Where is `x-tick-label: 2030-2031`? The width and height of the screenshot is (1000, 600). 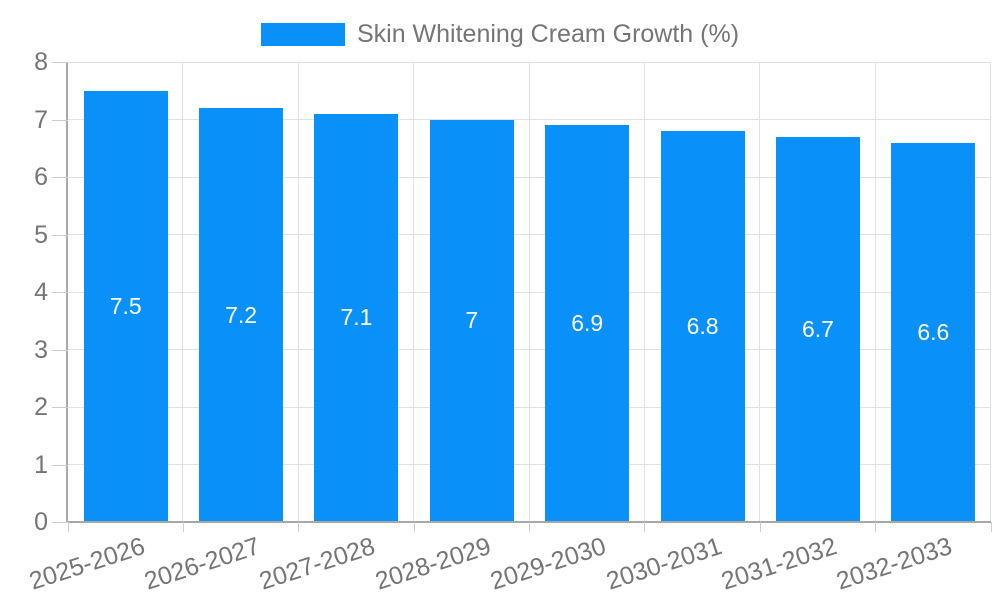
x-tick-label: 2030-2031 is located at coordinates (663, 564).